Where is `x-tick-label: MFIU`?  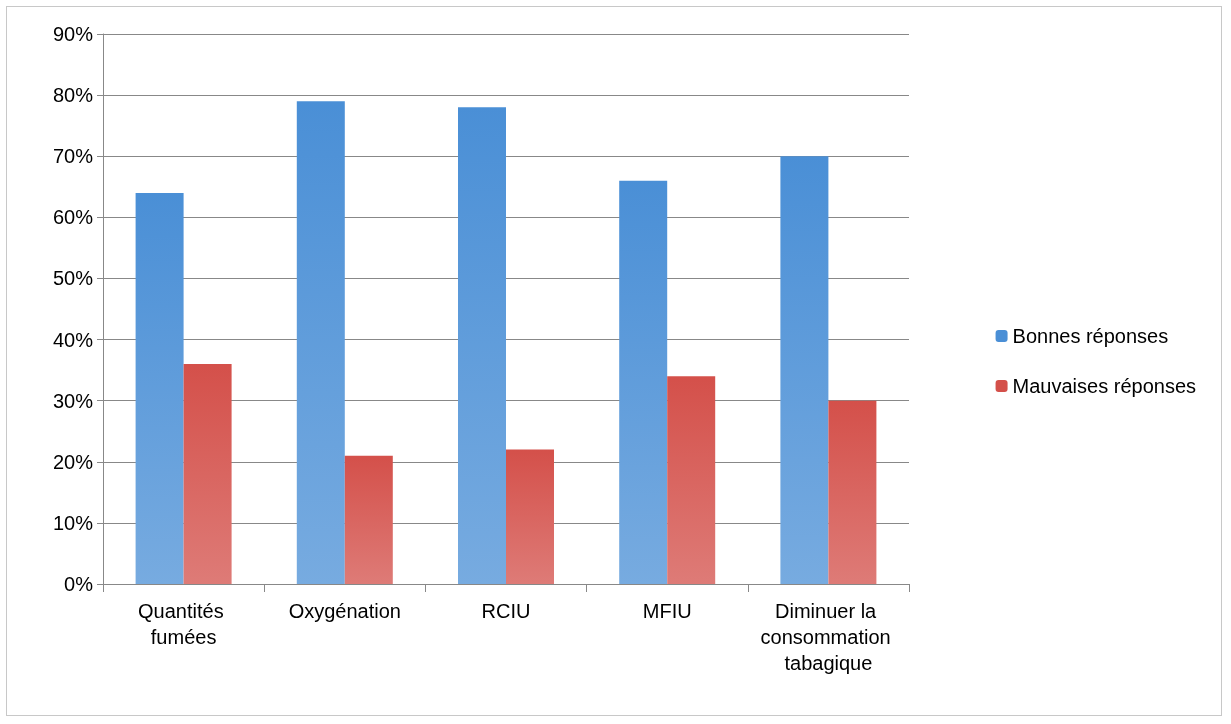 x-tick-label: MFIU is located at coordinates (667, 611).